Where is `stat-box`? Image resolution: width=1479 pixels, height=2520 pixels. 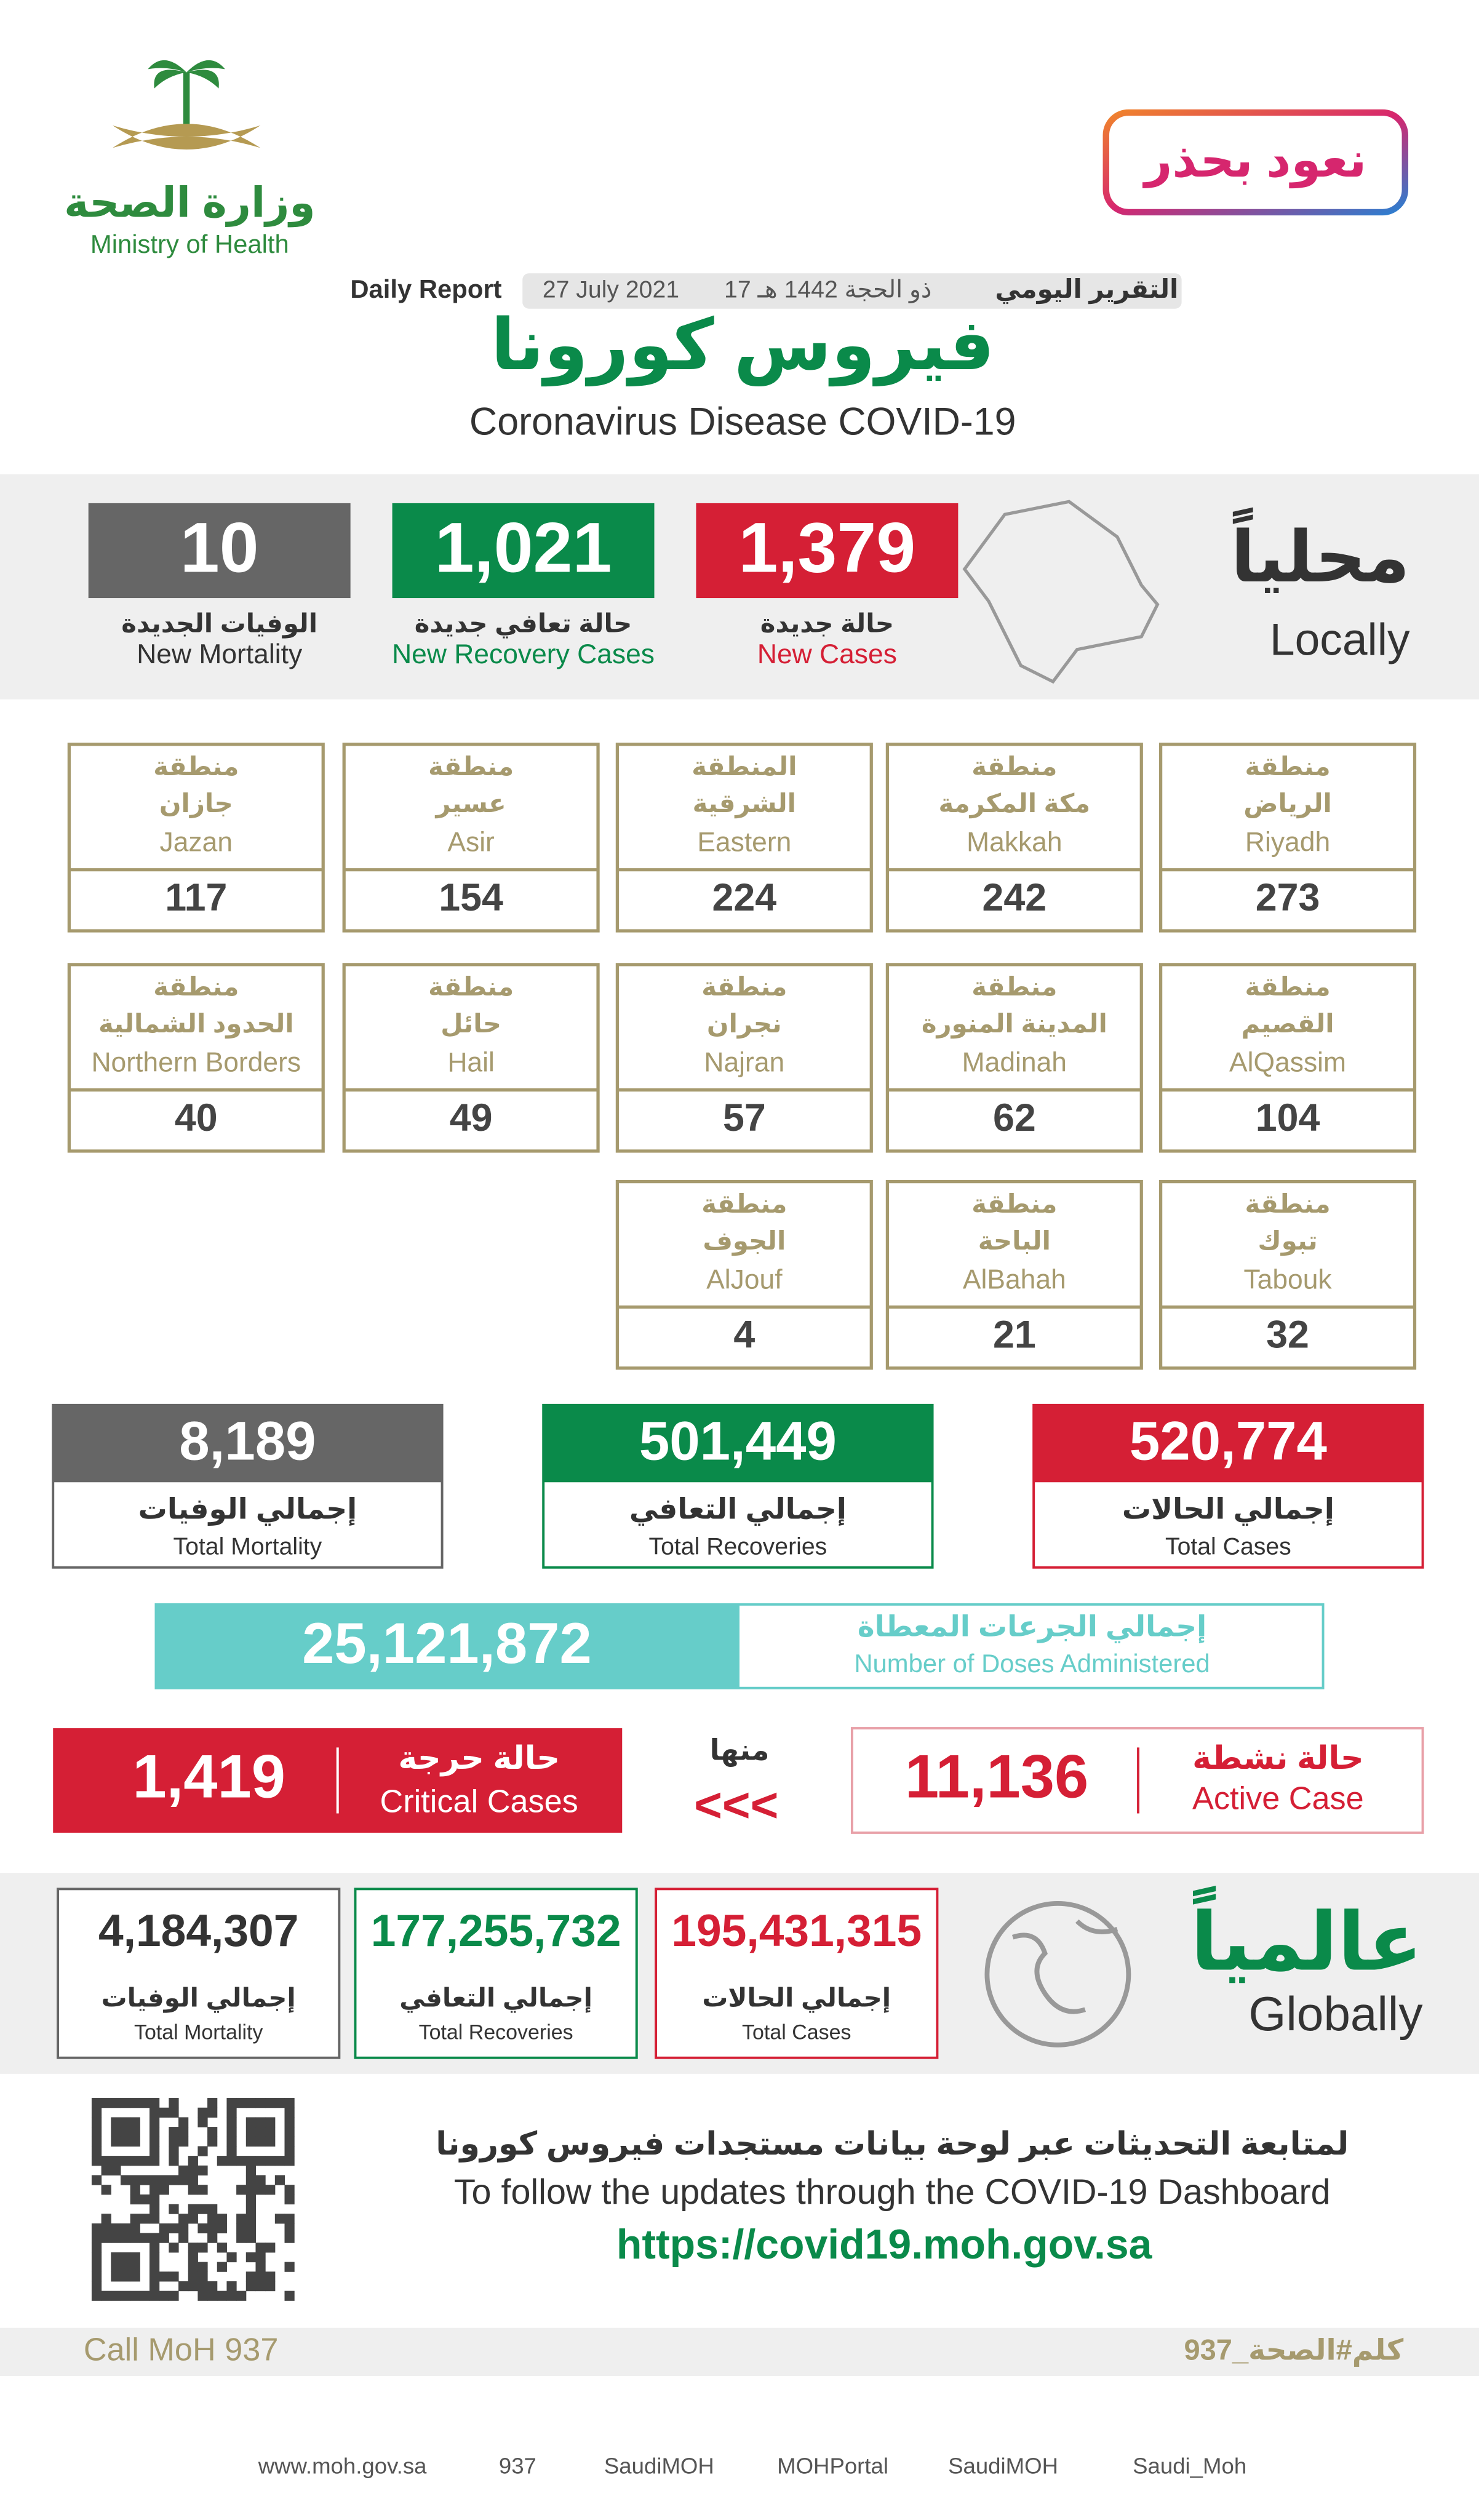
stat-box is located at coordinates (219, 551).